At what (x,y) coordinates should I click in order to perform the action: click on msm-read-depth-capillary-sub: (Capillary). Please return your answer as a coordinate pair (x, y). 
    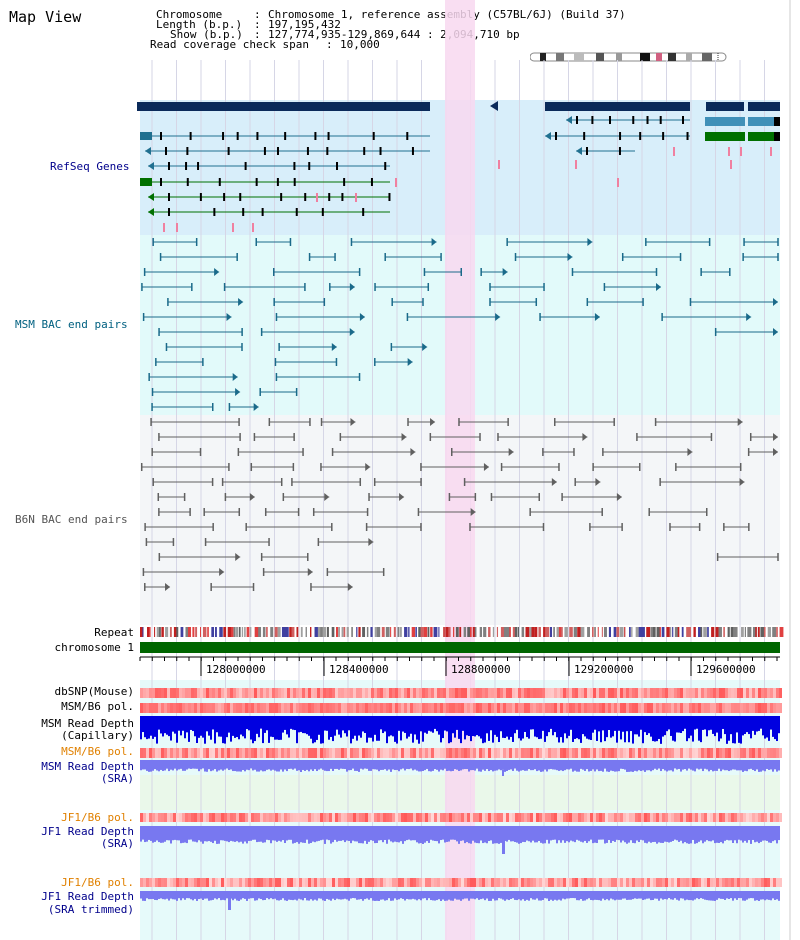
    Looking at the image, I should click on (97, 735).